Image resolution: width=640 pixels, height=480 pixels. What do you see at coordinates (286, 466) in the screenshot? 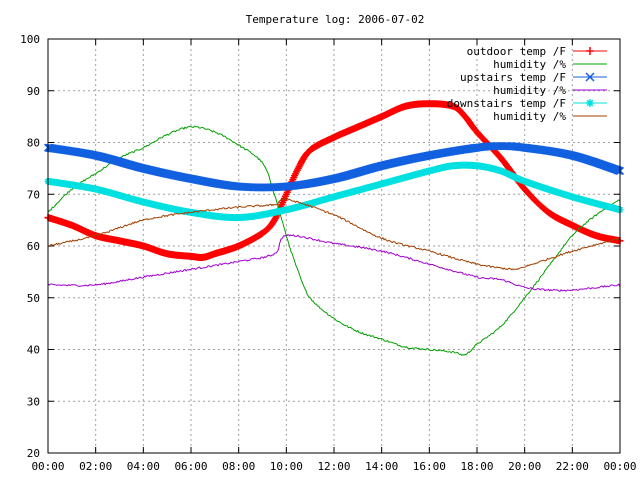
I see `x-tick-label: 10:00` at bounding box center [286, 466].